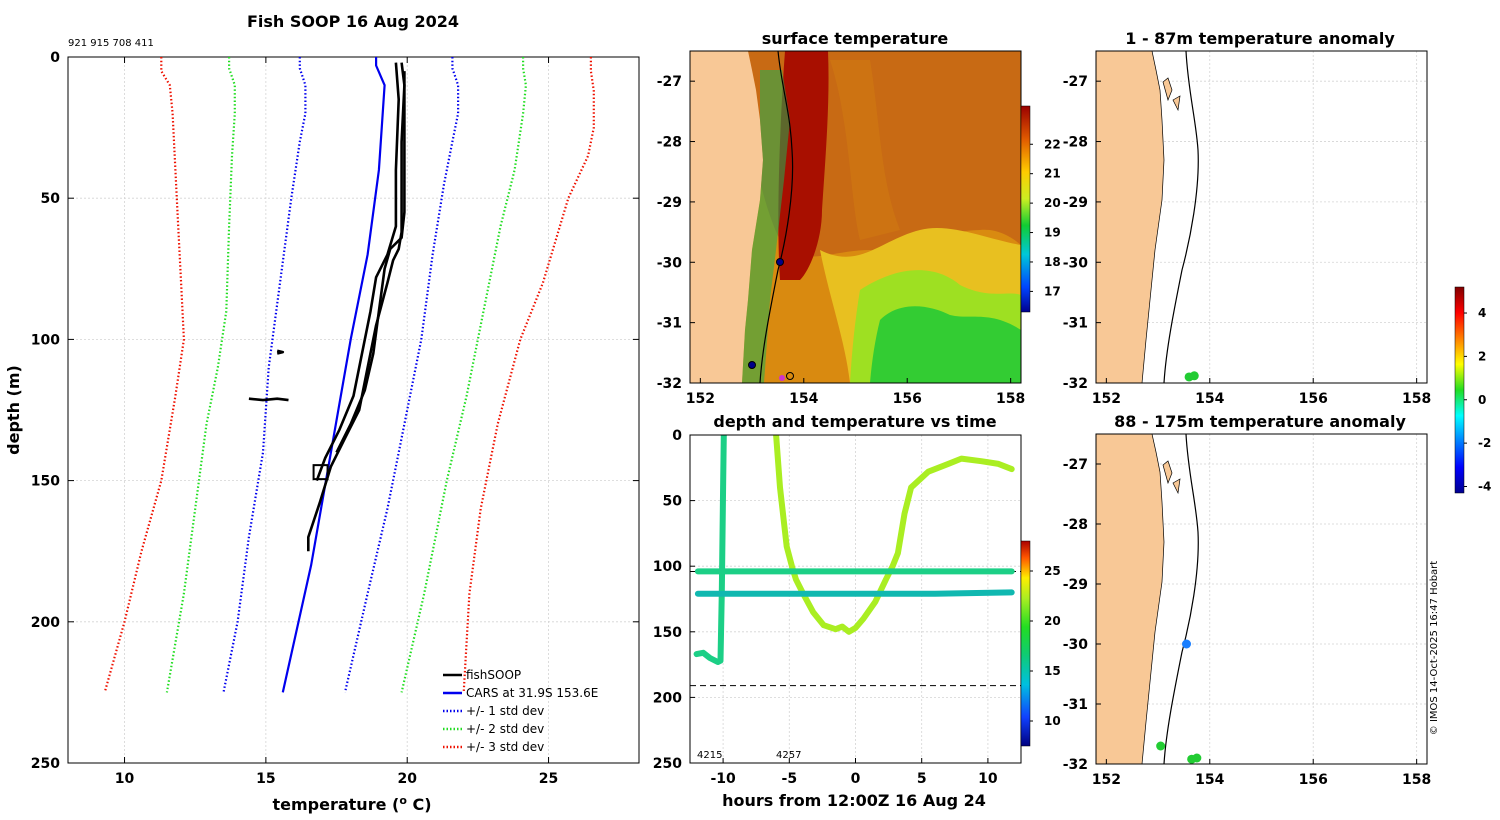 Image resolution: width=1500 pixels, height=820 pixels. I want to click on timeseries-title: depth and temperature vs time, so click(854, 421).